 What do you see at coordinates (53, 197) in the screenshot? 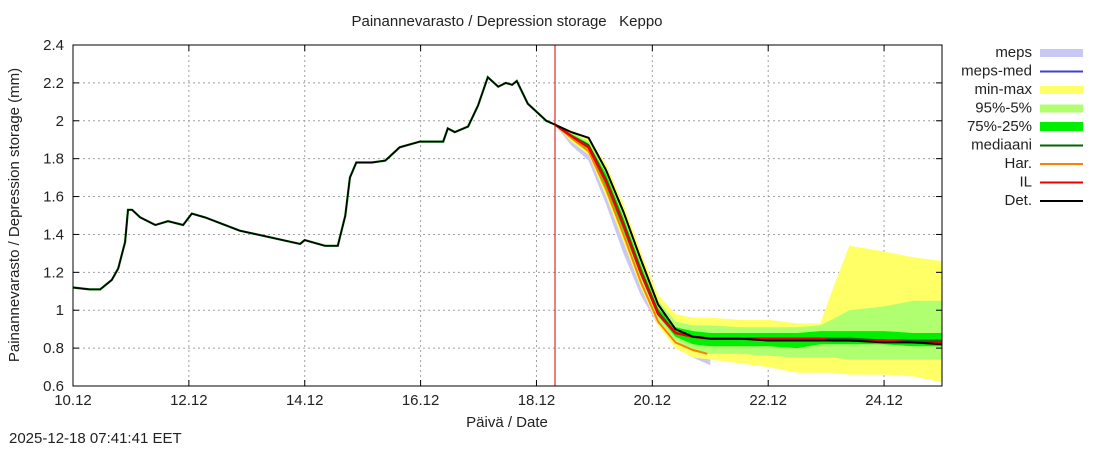
I see `y-tick-label: 1.6` at bounding box center [53, 197].